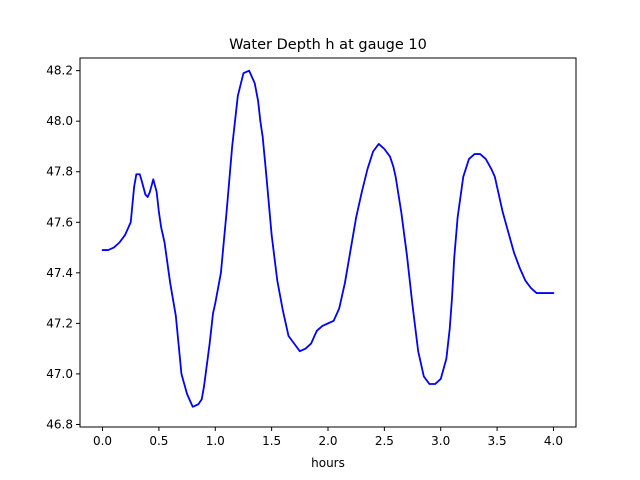  I want to click on y-tick-label: 48.2, so click(59, 71).